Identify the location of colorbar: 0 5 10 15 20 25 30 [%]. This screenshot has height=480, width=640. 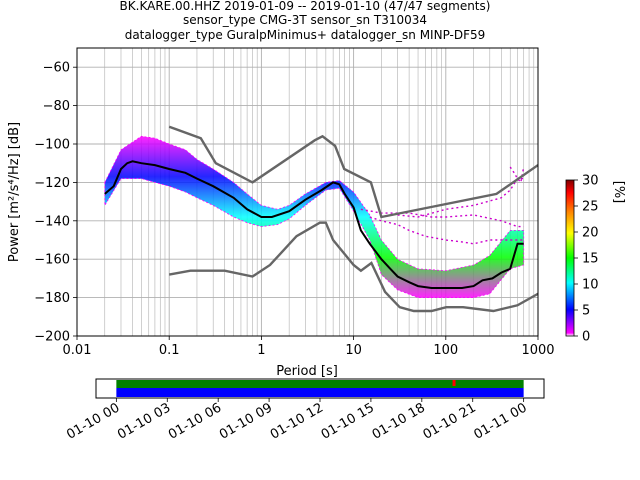
(595, 259).